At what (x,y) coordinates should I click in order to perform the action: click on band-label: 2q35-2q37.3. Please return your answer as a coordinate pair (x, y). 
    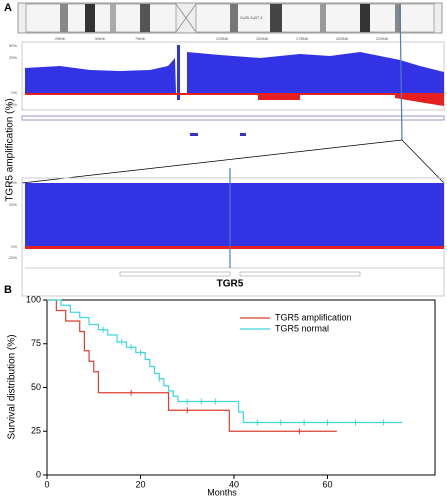
    Looking at the image, I should click on (251, 17).